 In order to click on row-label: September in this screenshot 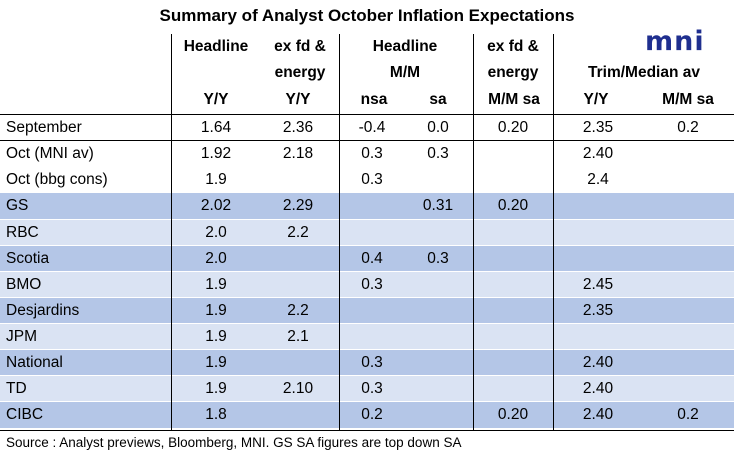, I will do `click(44, 127)`.